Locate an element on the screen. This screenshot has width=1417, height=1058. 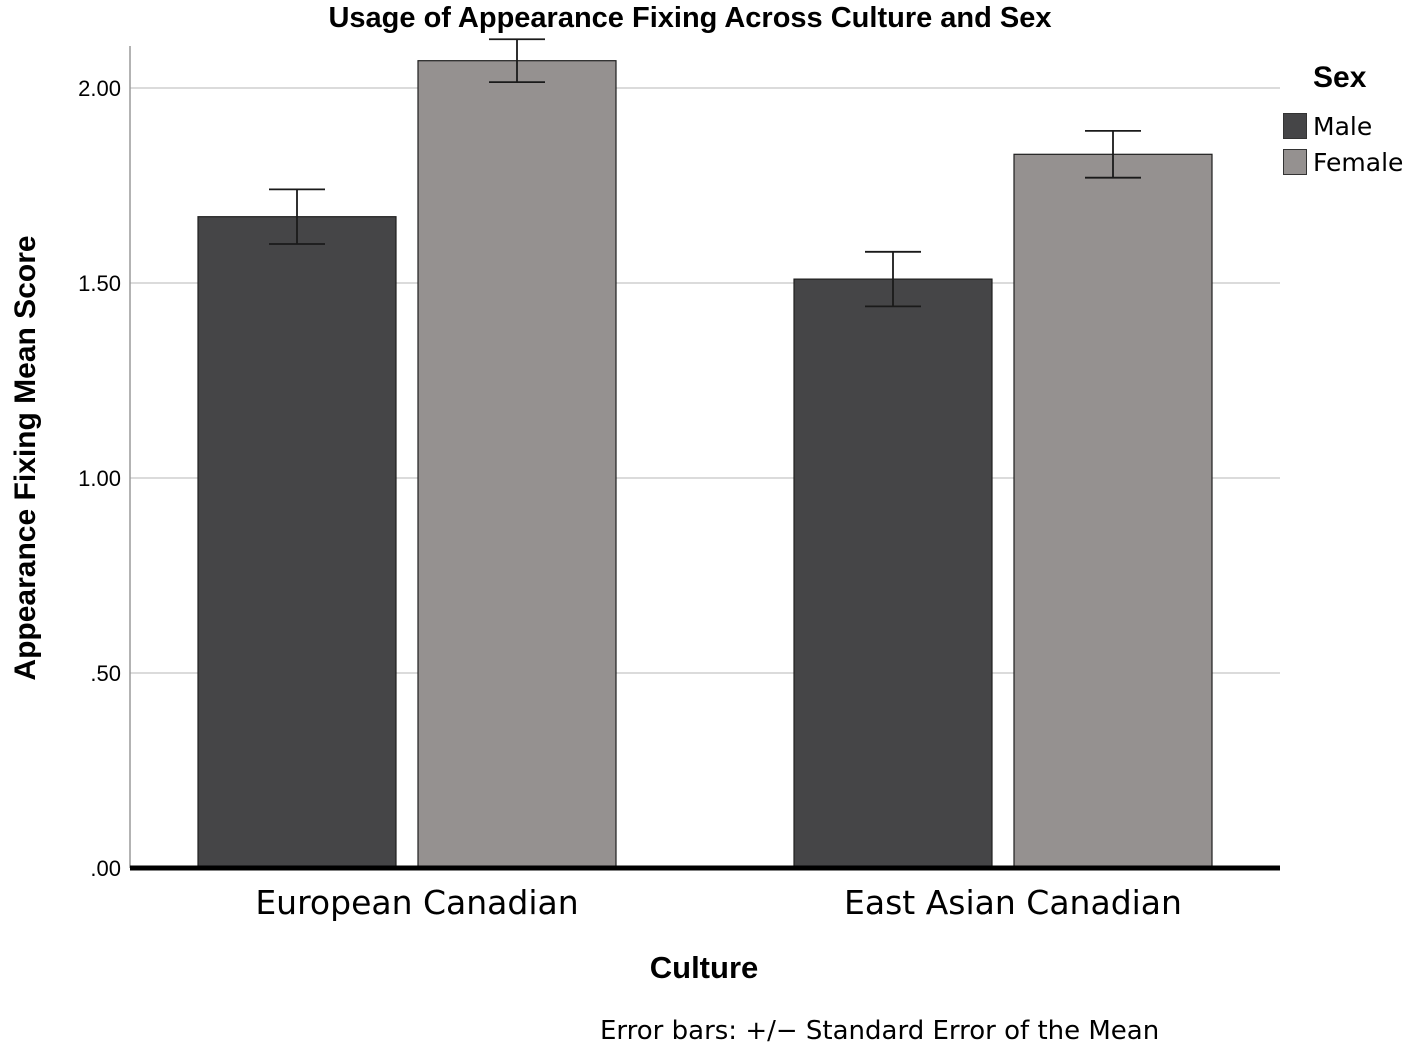
legend-swatch-female is located at coordinates (1295, 162).